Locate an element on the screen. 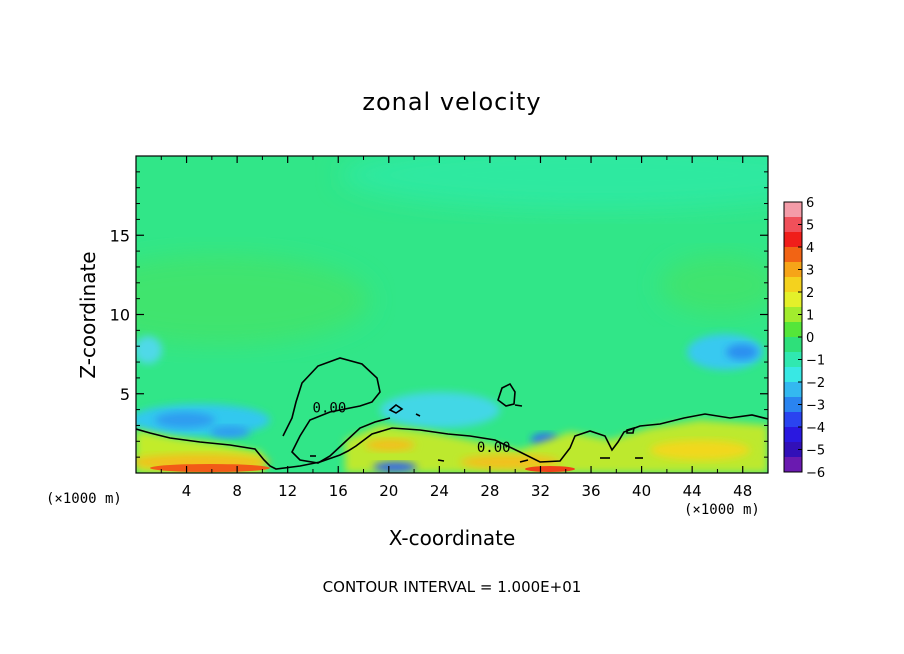  x-unit-label-right: (×1000 m) is located at coordinates (722, 510).